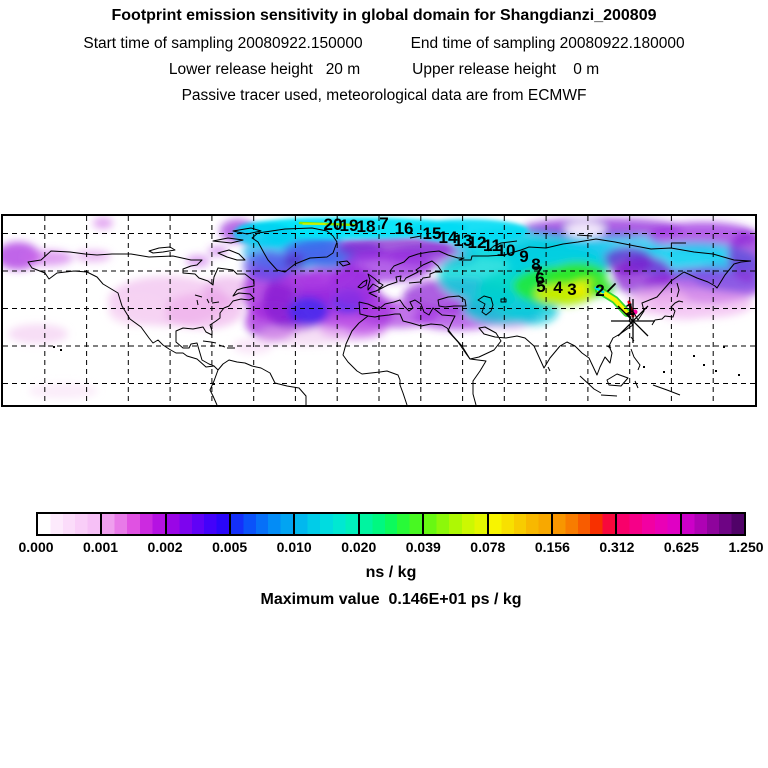 The image size is (768, 768). What do you see at coordinates (294, 547) in the screenshot?
I see `colorbar-tick-0.010: 0.010` at bounding box center [294, 547].